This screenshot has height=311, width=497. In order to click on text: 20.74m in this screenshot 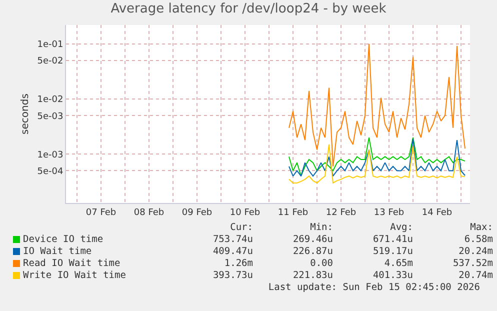, I will do `click(475, 276)`.